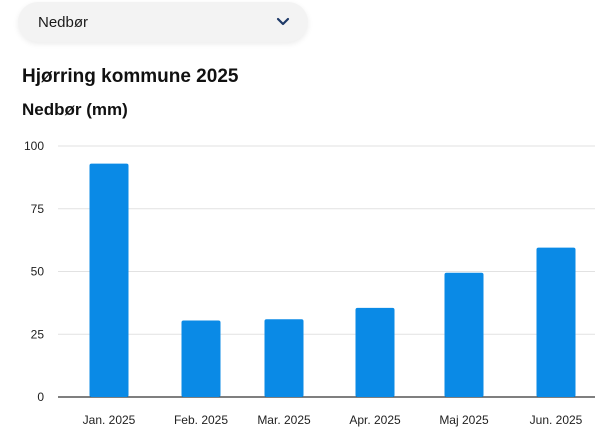  I want to click on x-tick-label: Apr. 2025, so click(375, 420).